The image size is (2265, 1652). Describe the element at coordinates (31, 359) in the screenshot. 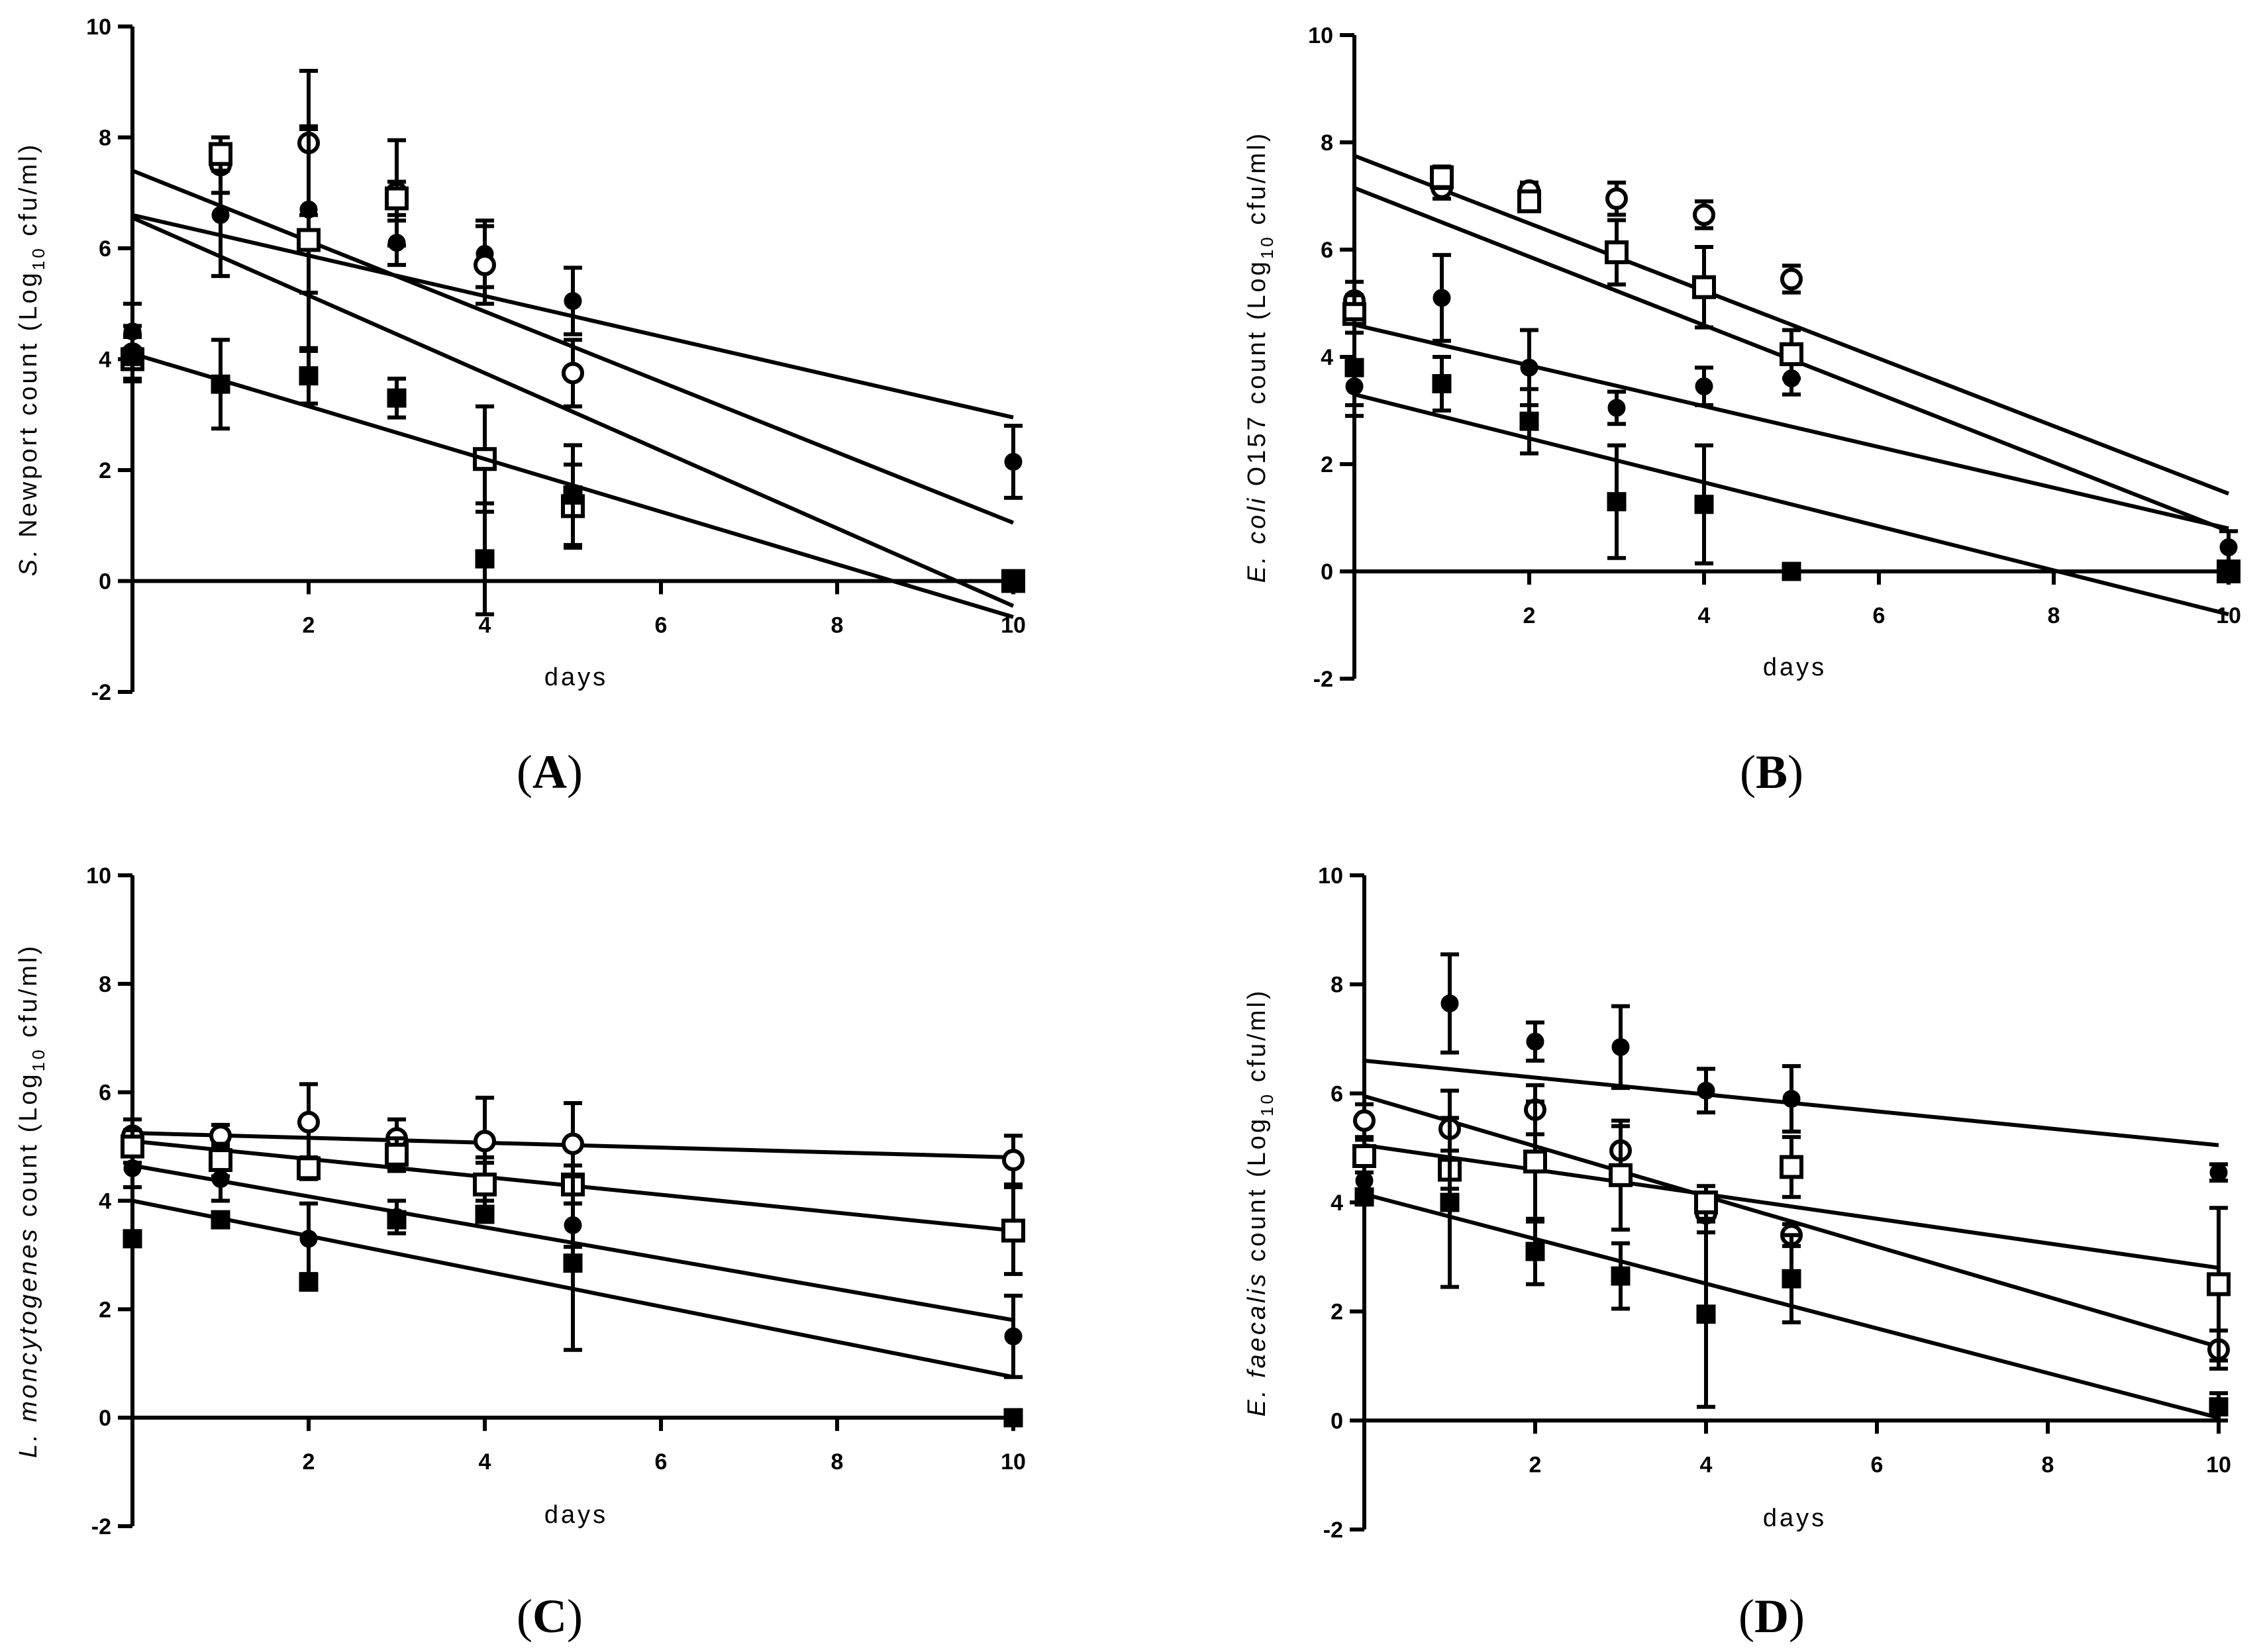

I see `y-axis-title-a: S. Newport count (Log10 cfu/ml)` at that location.